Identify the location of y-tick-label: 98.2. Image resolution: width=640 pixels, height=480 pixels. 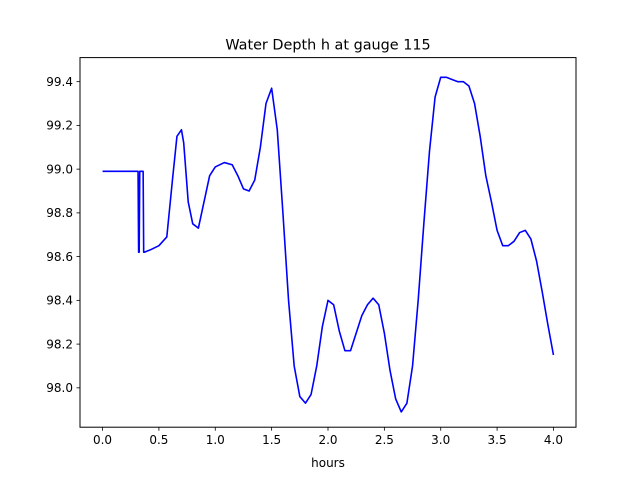
(59, 344).